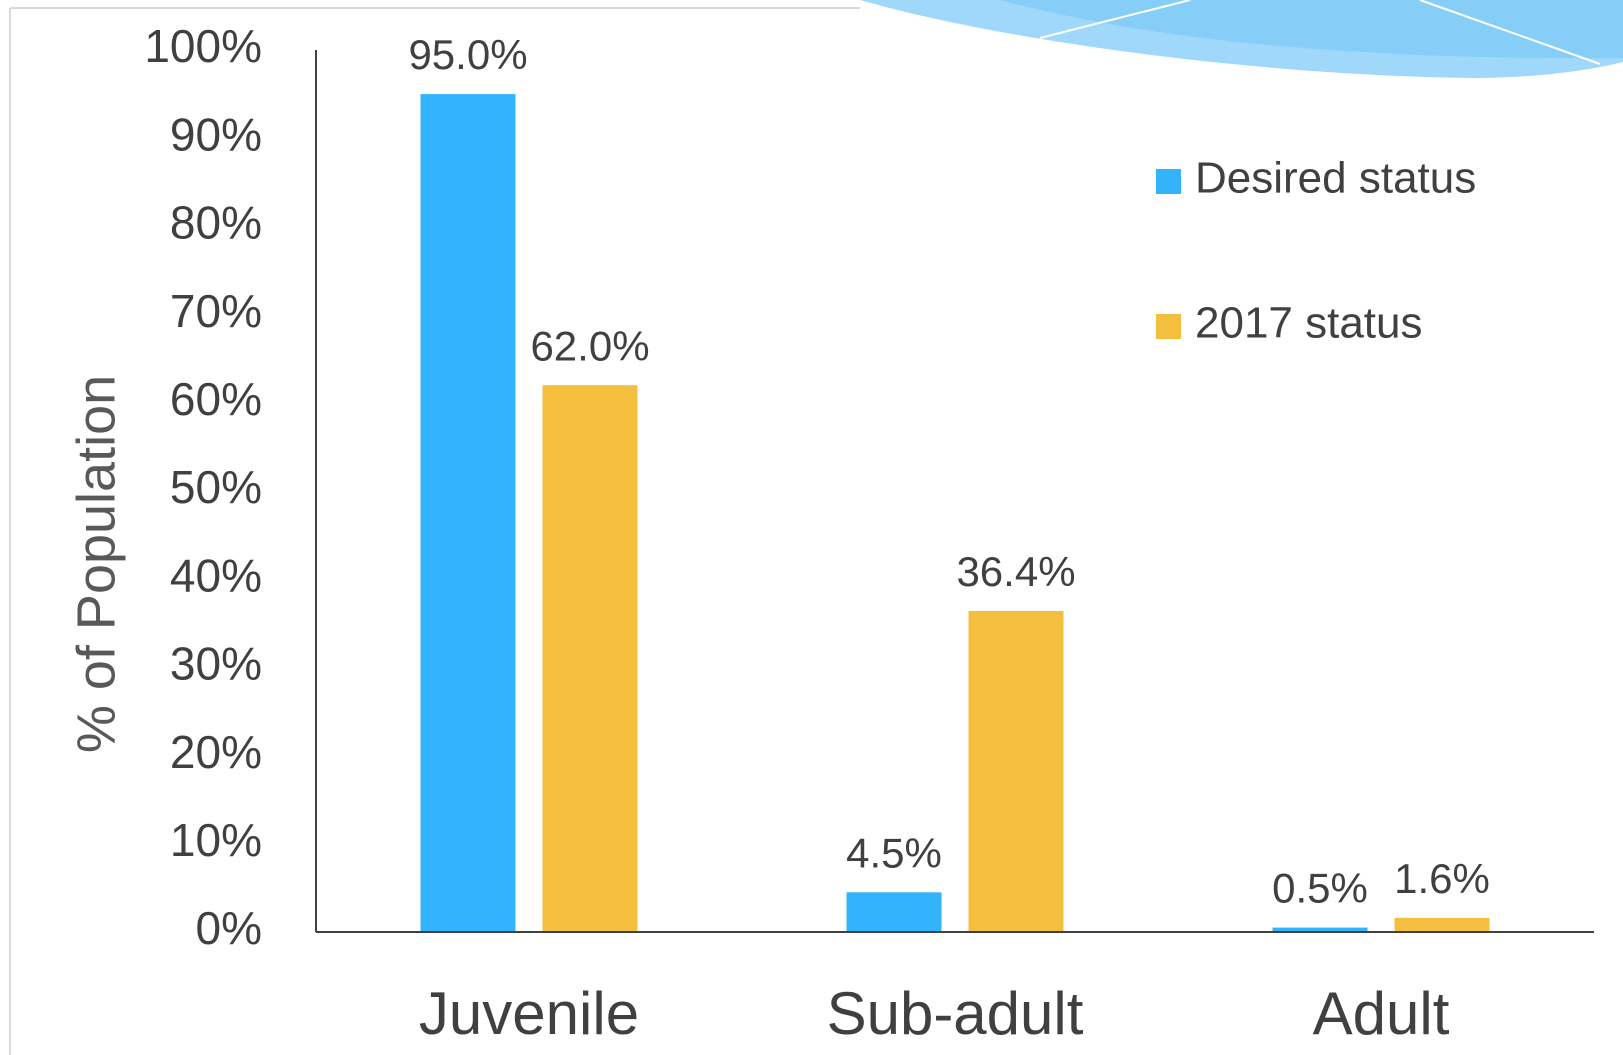 The width and height of the screenshot is (1623, 1055). What do you see at coordinates (894, 852) in the screenshot?
I see `data-label: 4.5%` at bounding box center [894, 852].